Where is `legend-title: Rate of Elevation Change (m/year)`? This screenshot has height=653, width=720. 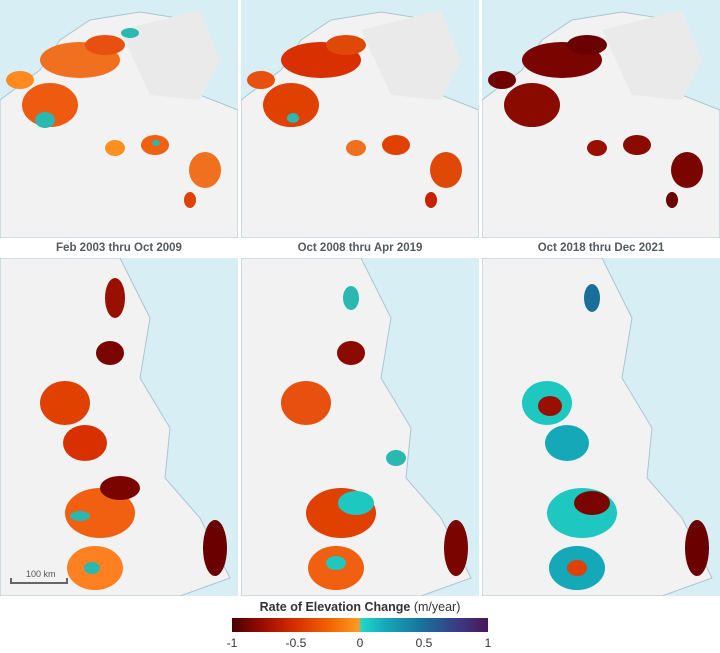 legend-title: Rate of Elevation Change (m/year) is located at coordinates (360, 607).